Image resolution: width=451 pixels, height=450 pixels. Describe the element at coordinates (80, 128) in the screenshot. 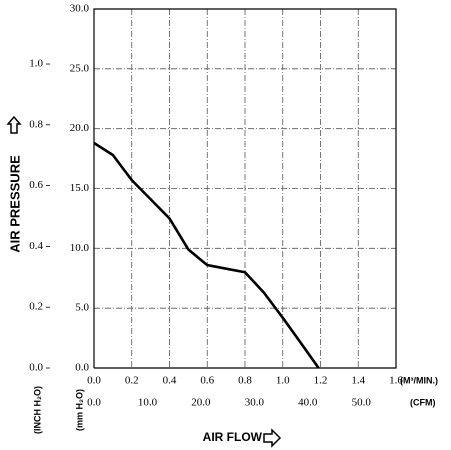

I see `y-tick-label: 20.0` at that location.